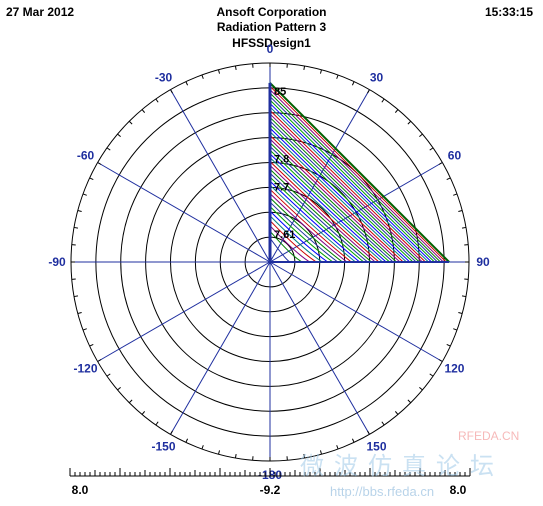 The image size is (543, 506). I want to click on angle-label: 90, so click(483, 262).